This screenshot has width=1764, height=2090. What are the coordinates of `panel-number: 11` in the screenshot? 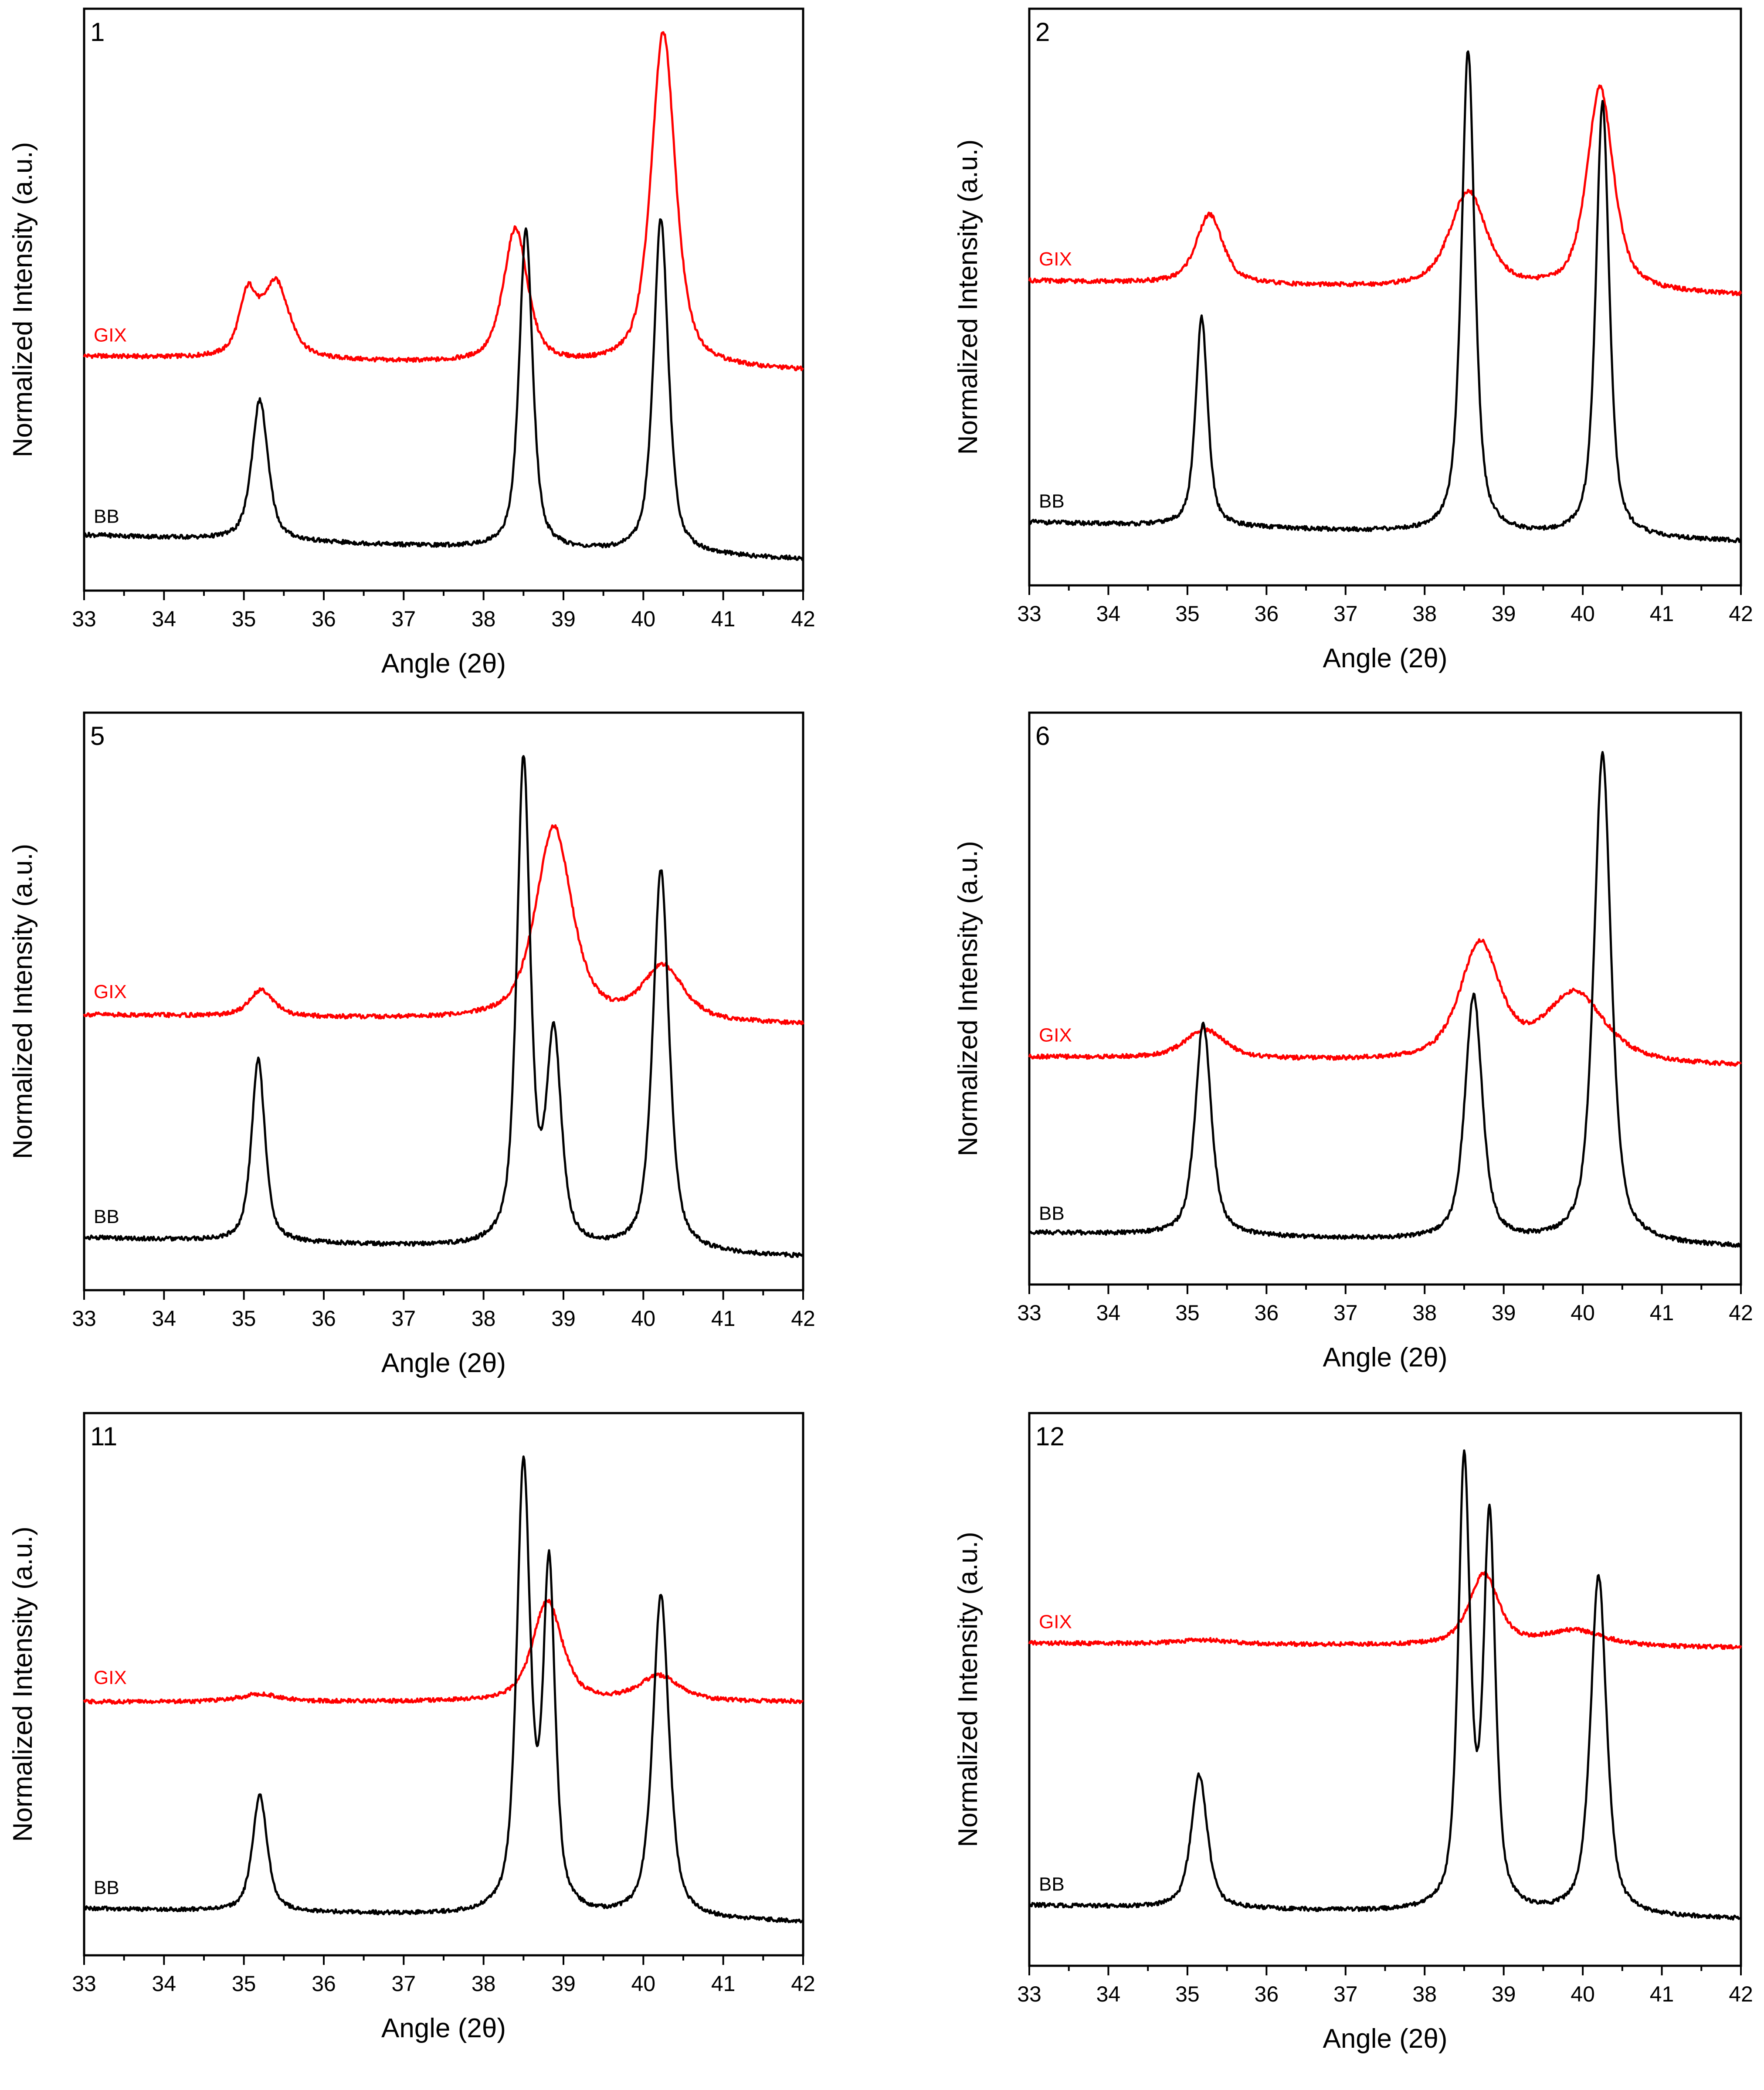 It's located at (103, 1436).